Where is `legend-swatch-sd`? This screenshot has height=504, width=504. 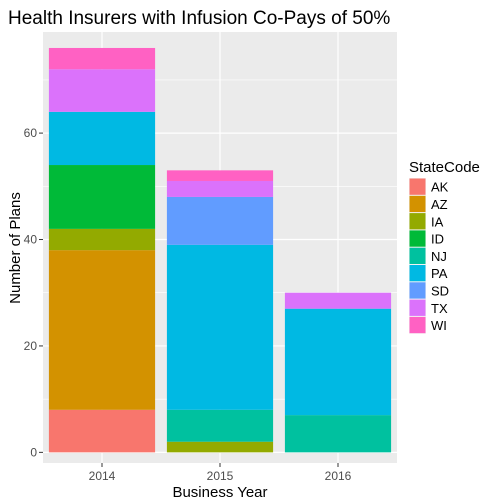 legend-swatch-sd is located at coordinates (417, 290).